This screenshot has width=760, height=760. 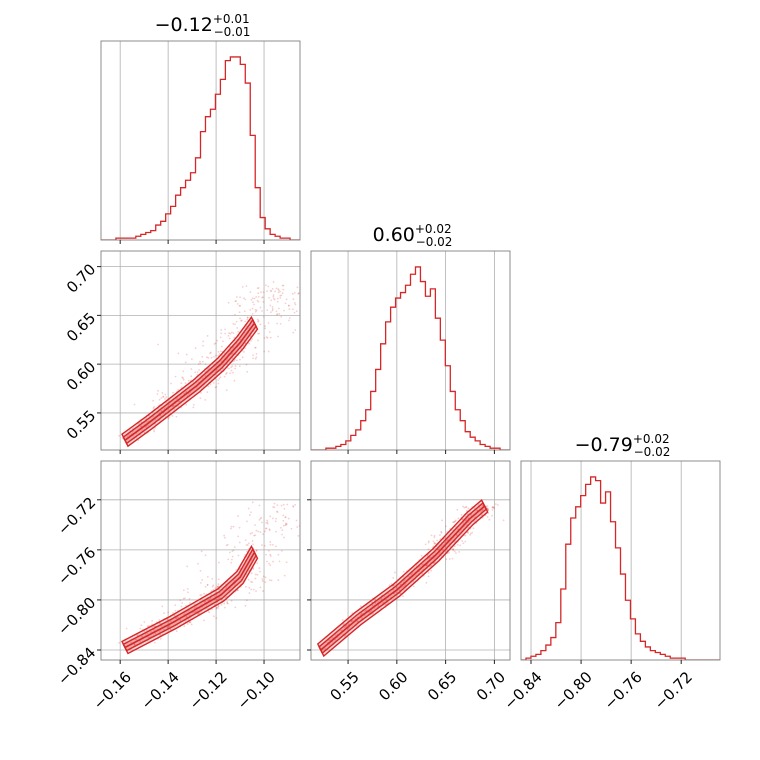 I want to click on y-tick-label: −0.76, so click(x=76, y=565).